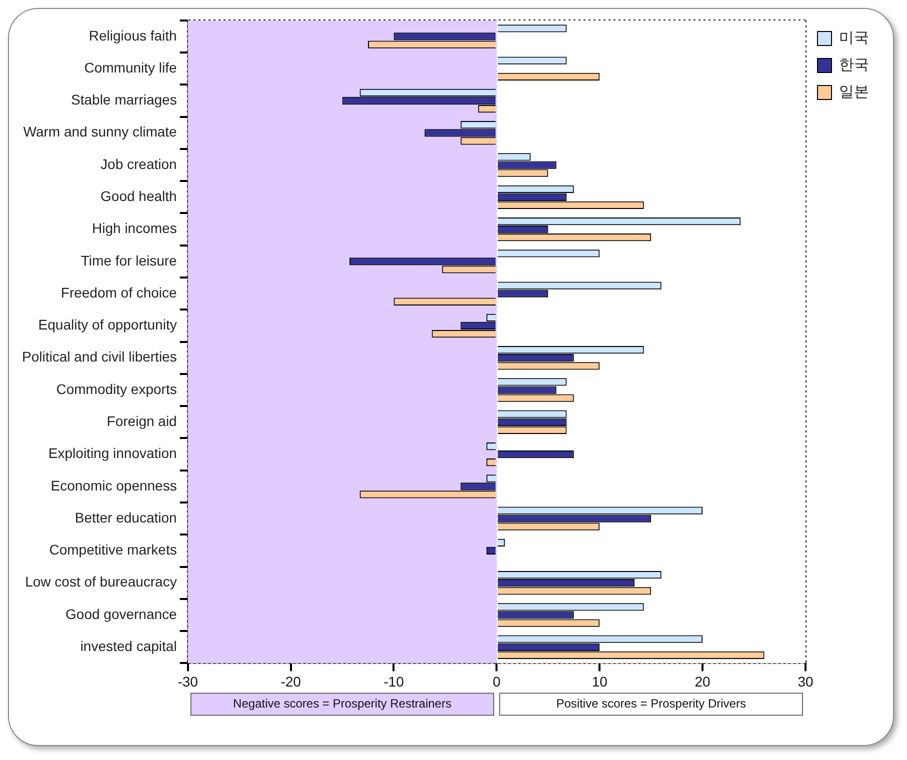 This screenshot has width=907, height=760. I want to click on y-tick-label: Exploiting innovation, so click(112, 453).